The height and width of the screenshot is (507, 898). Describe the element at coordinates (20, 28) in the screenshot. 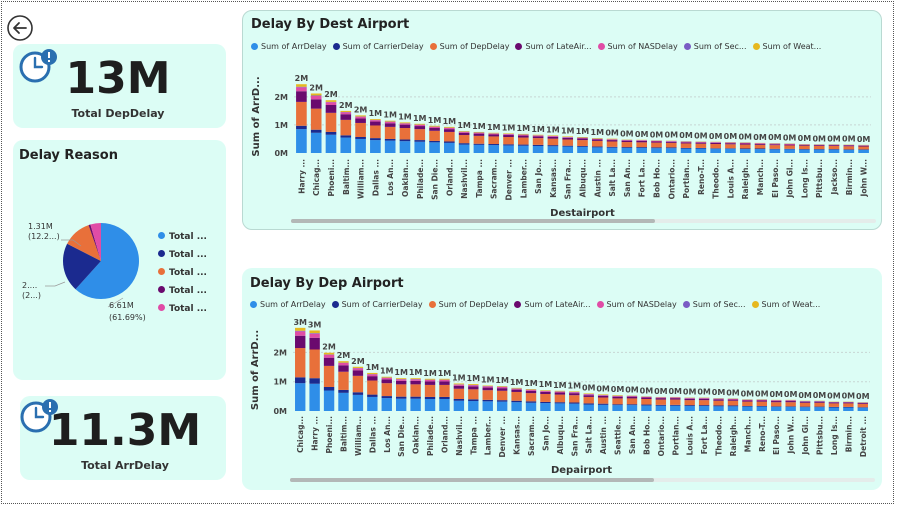

I see `back-arrow-icon` at that location.